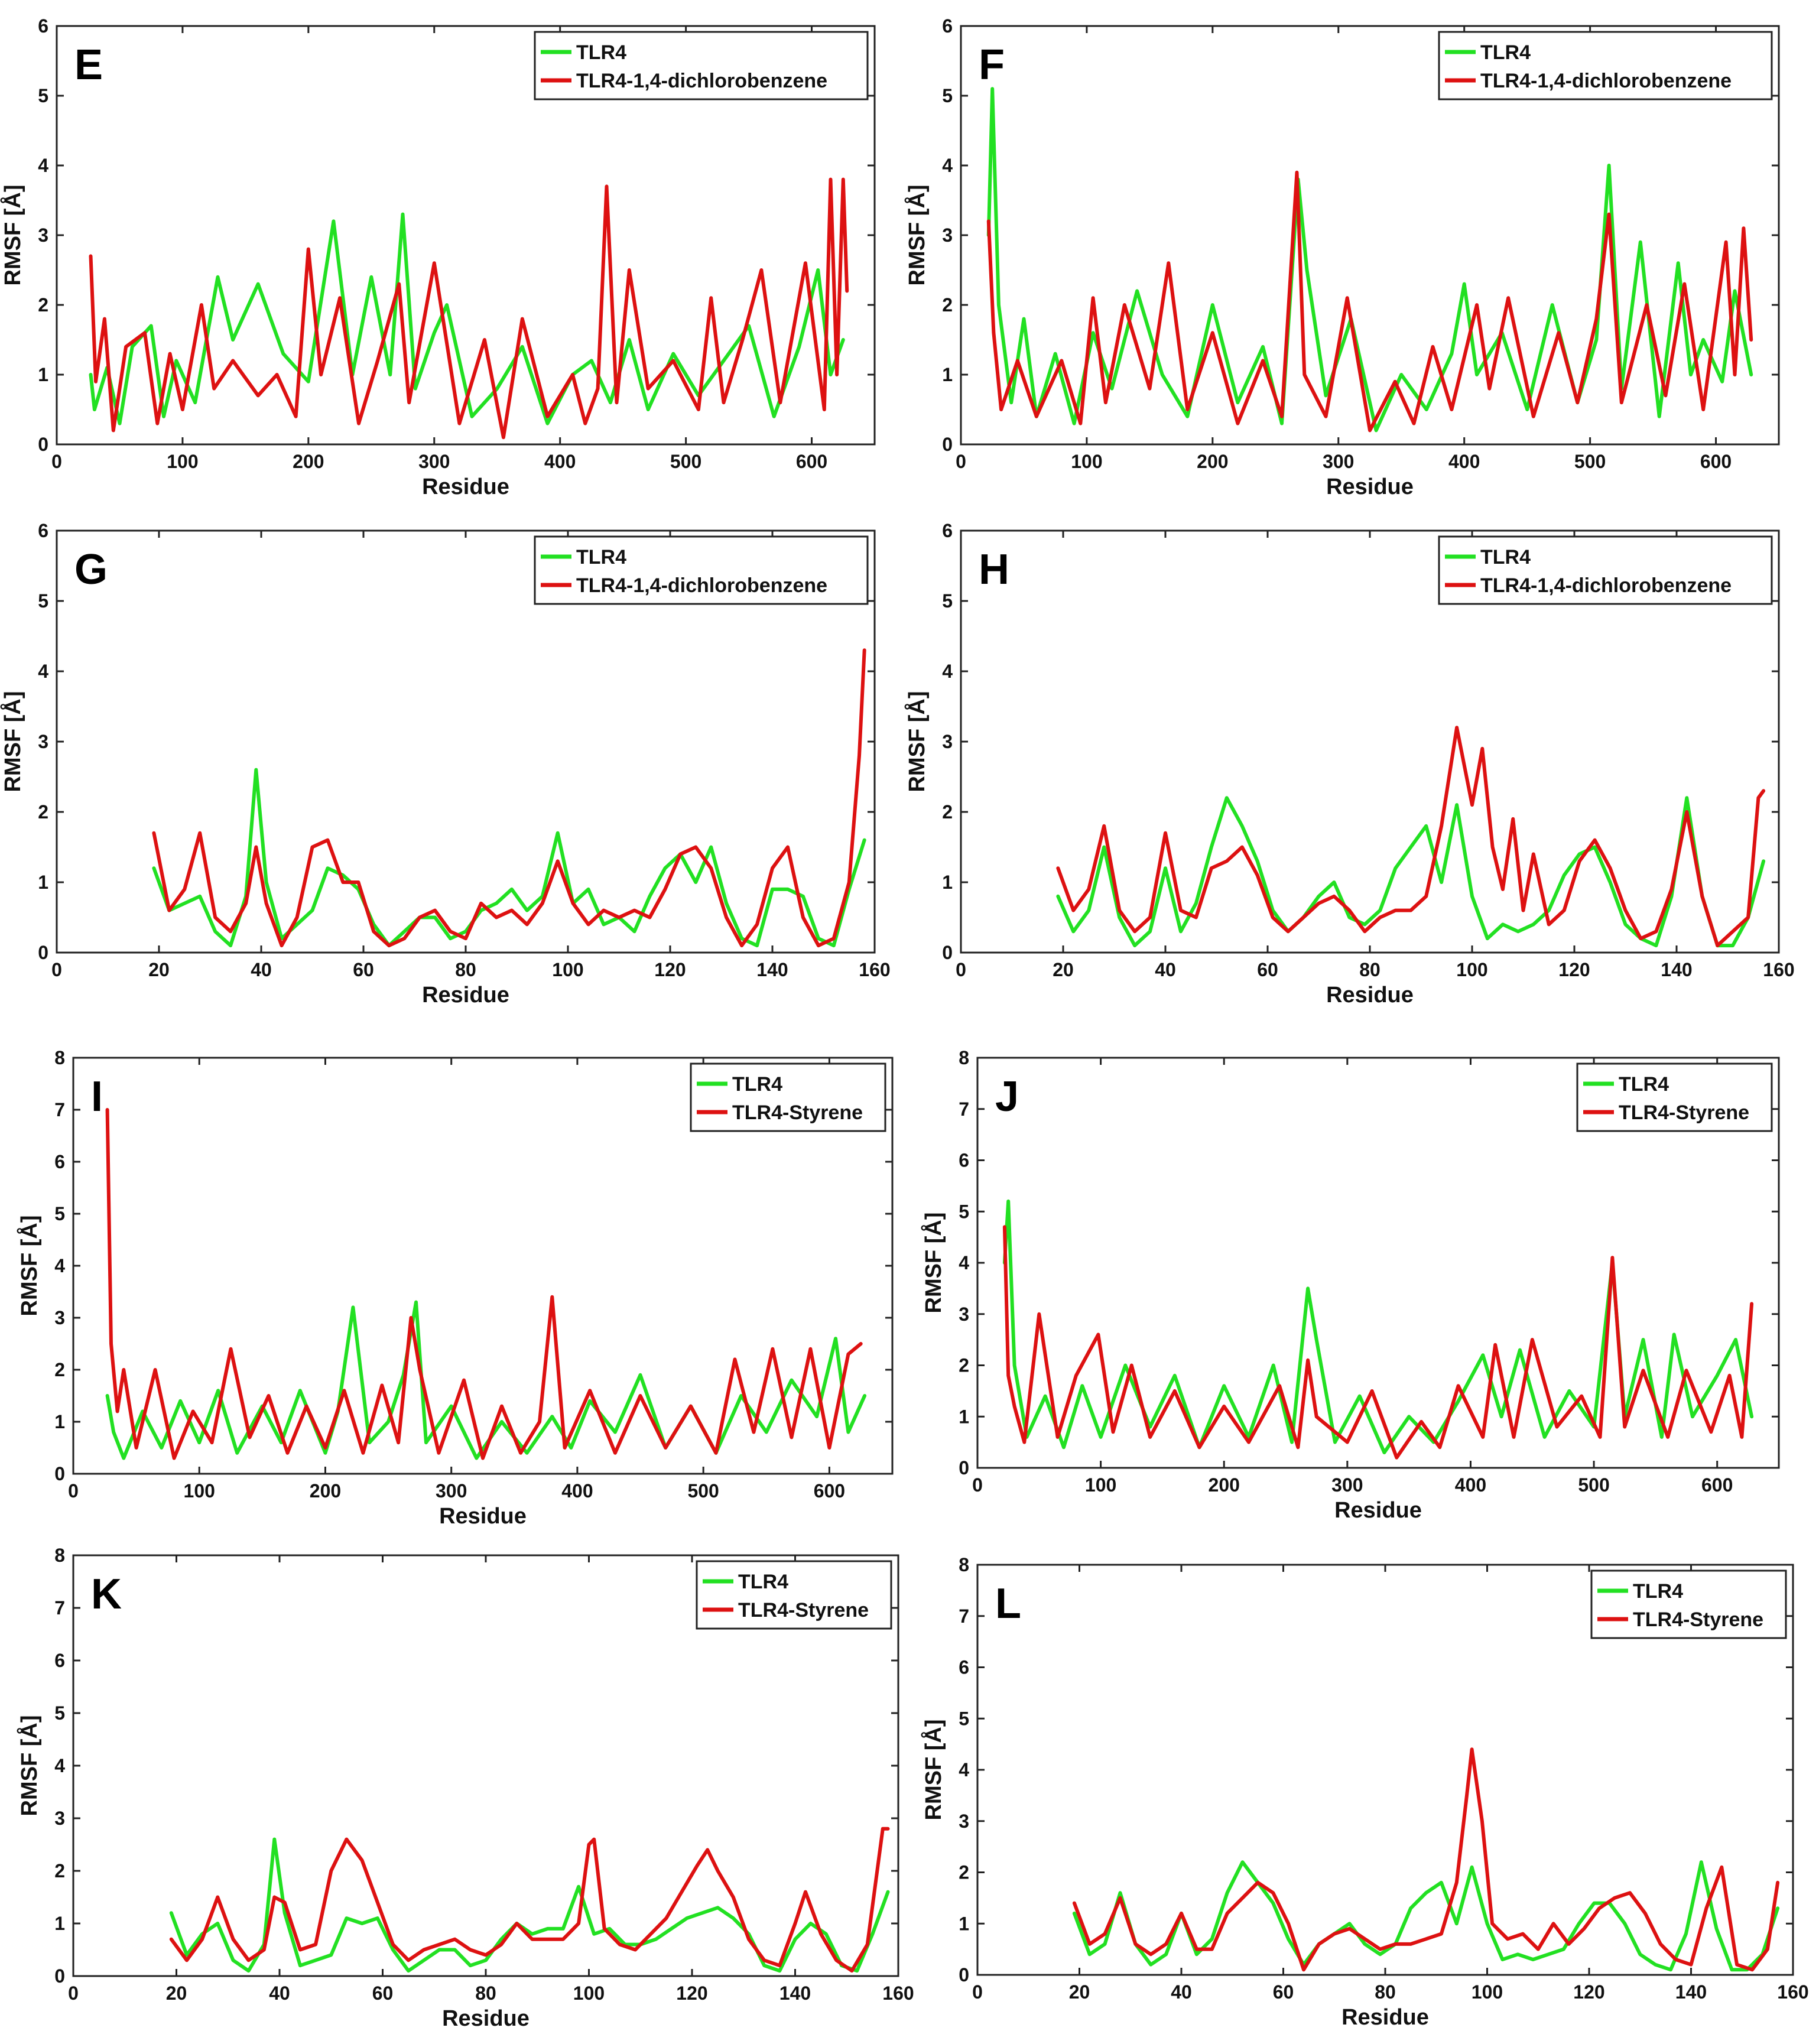  What do you see at coordinates (1470, 1485) in the screenshot?
I see `x-tick-label: 400` at bounding box center [1470, 1485].